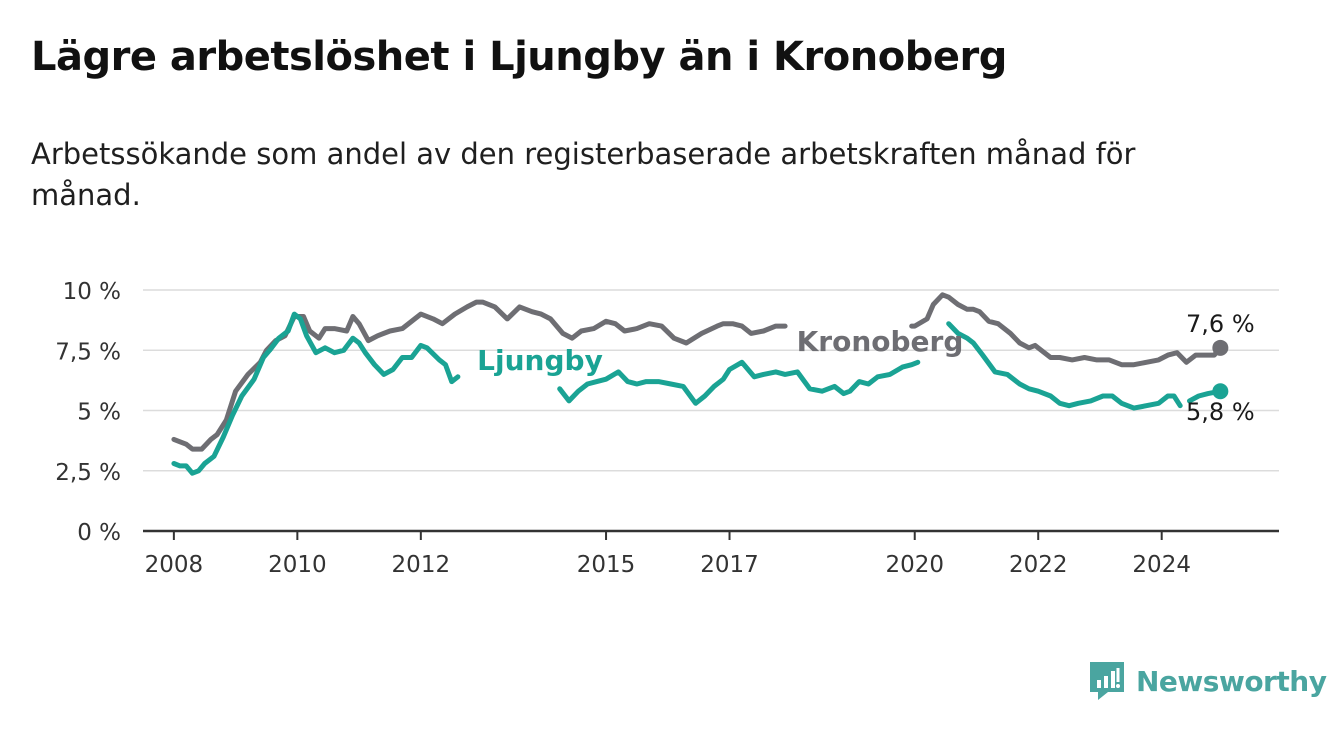  I want to click on y-tick-label: 7,5 %, so click(88, 352).